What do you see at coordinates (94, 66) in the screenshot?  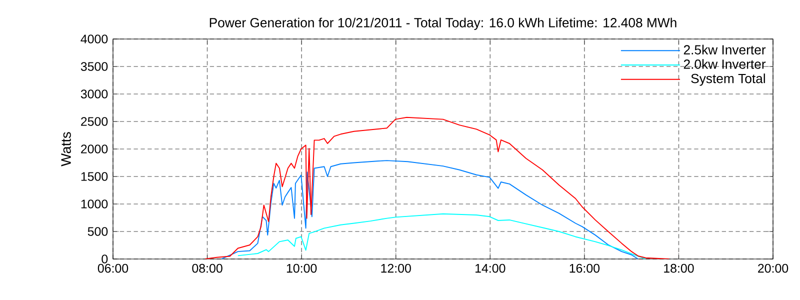 I see `y-tick-label: 3500` at bounding box center [94, 66].